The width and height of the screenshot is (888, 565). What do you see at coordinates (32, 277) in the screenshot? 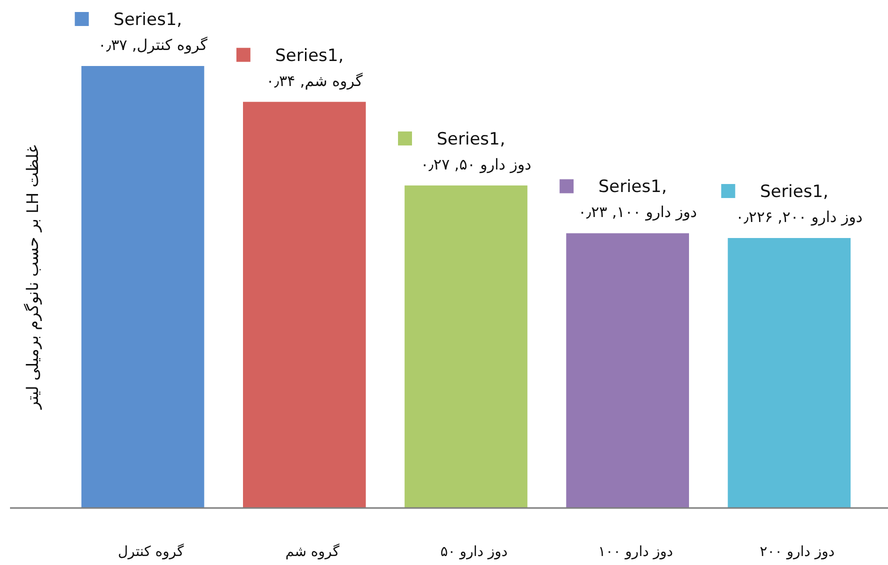
I see `y-axis-title: غلظت LH بر حسب نانوگرم برمیلی لیتر` at bounding box center [32, 277].